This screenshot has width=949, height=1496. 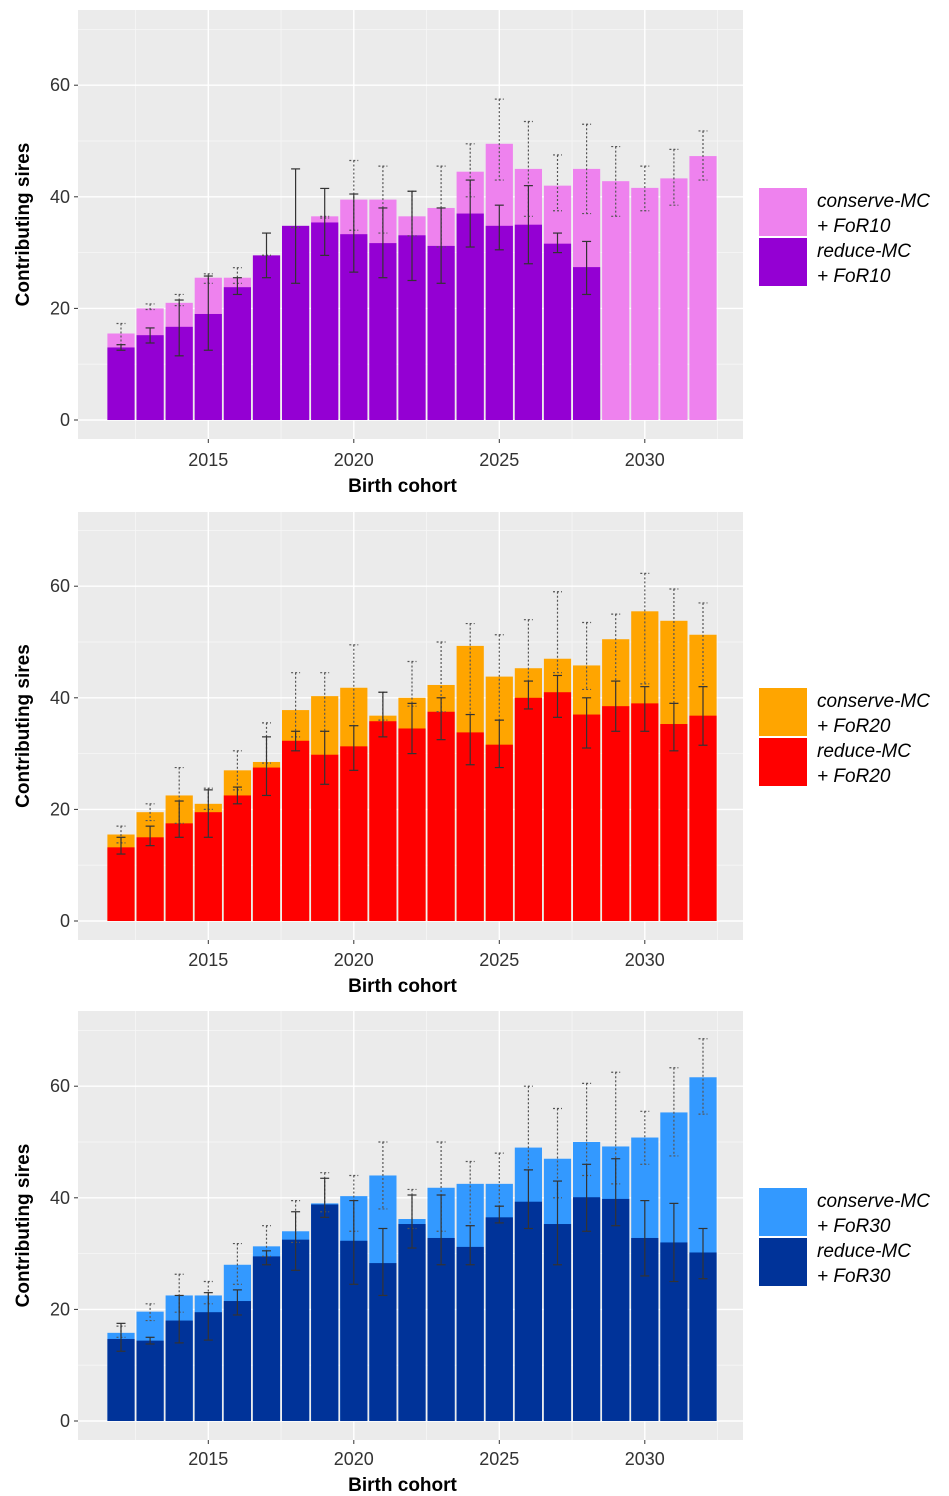 What do you see at coordinates (854, 1226) in the screenshot?
I see `legend-label-series1: + FoR30` at bounding box center [854, 1226].